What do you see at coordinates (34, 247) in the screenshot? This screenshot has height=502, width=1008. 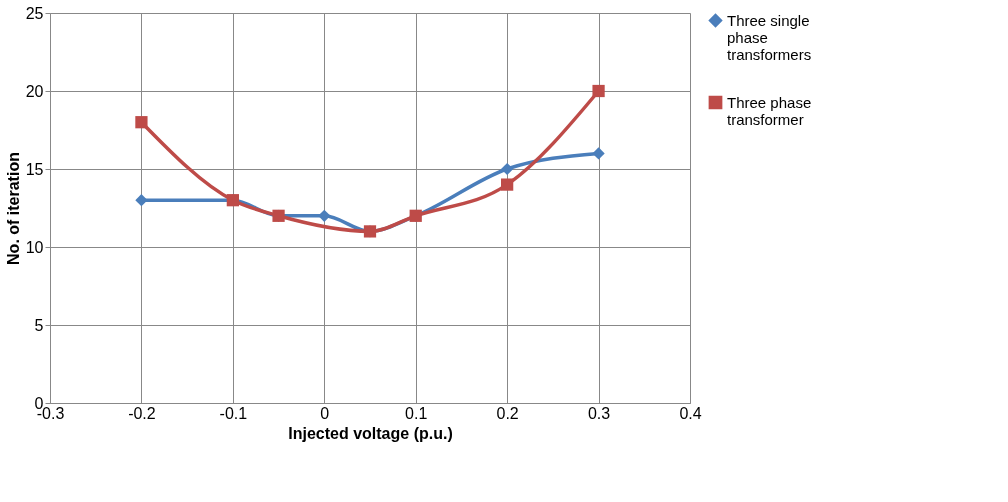 I see `y-tick-label: 10` at bounding box center [34, 247].